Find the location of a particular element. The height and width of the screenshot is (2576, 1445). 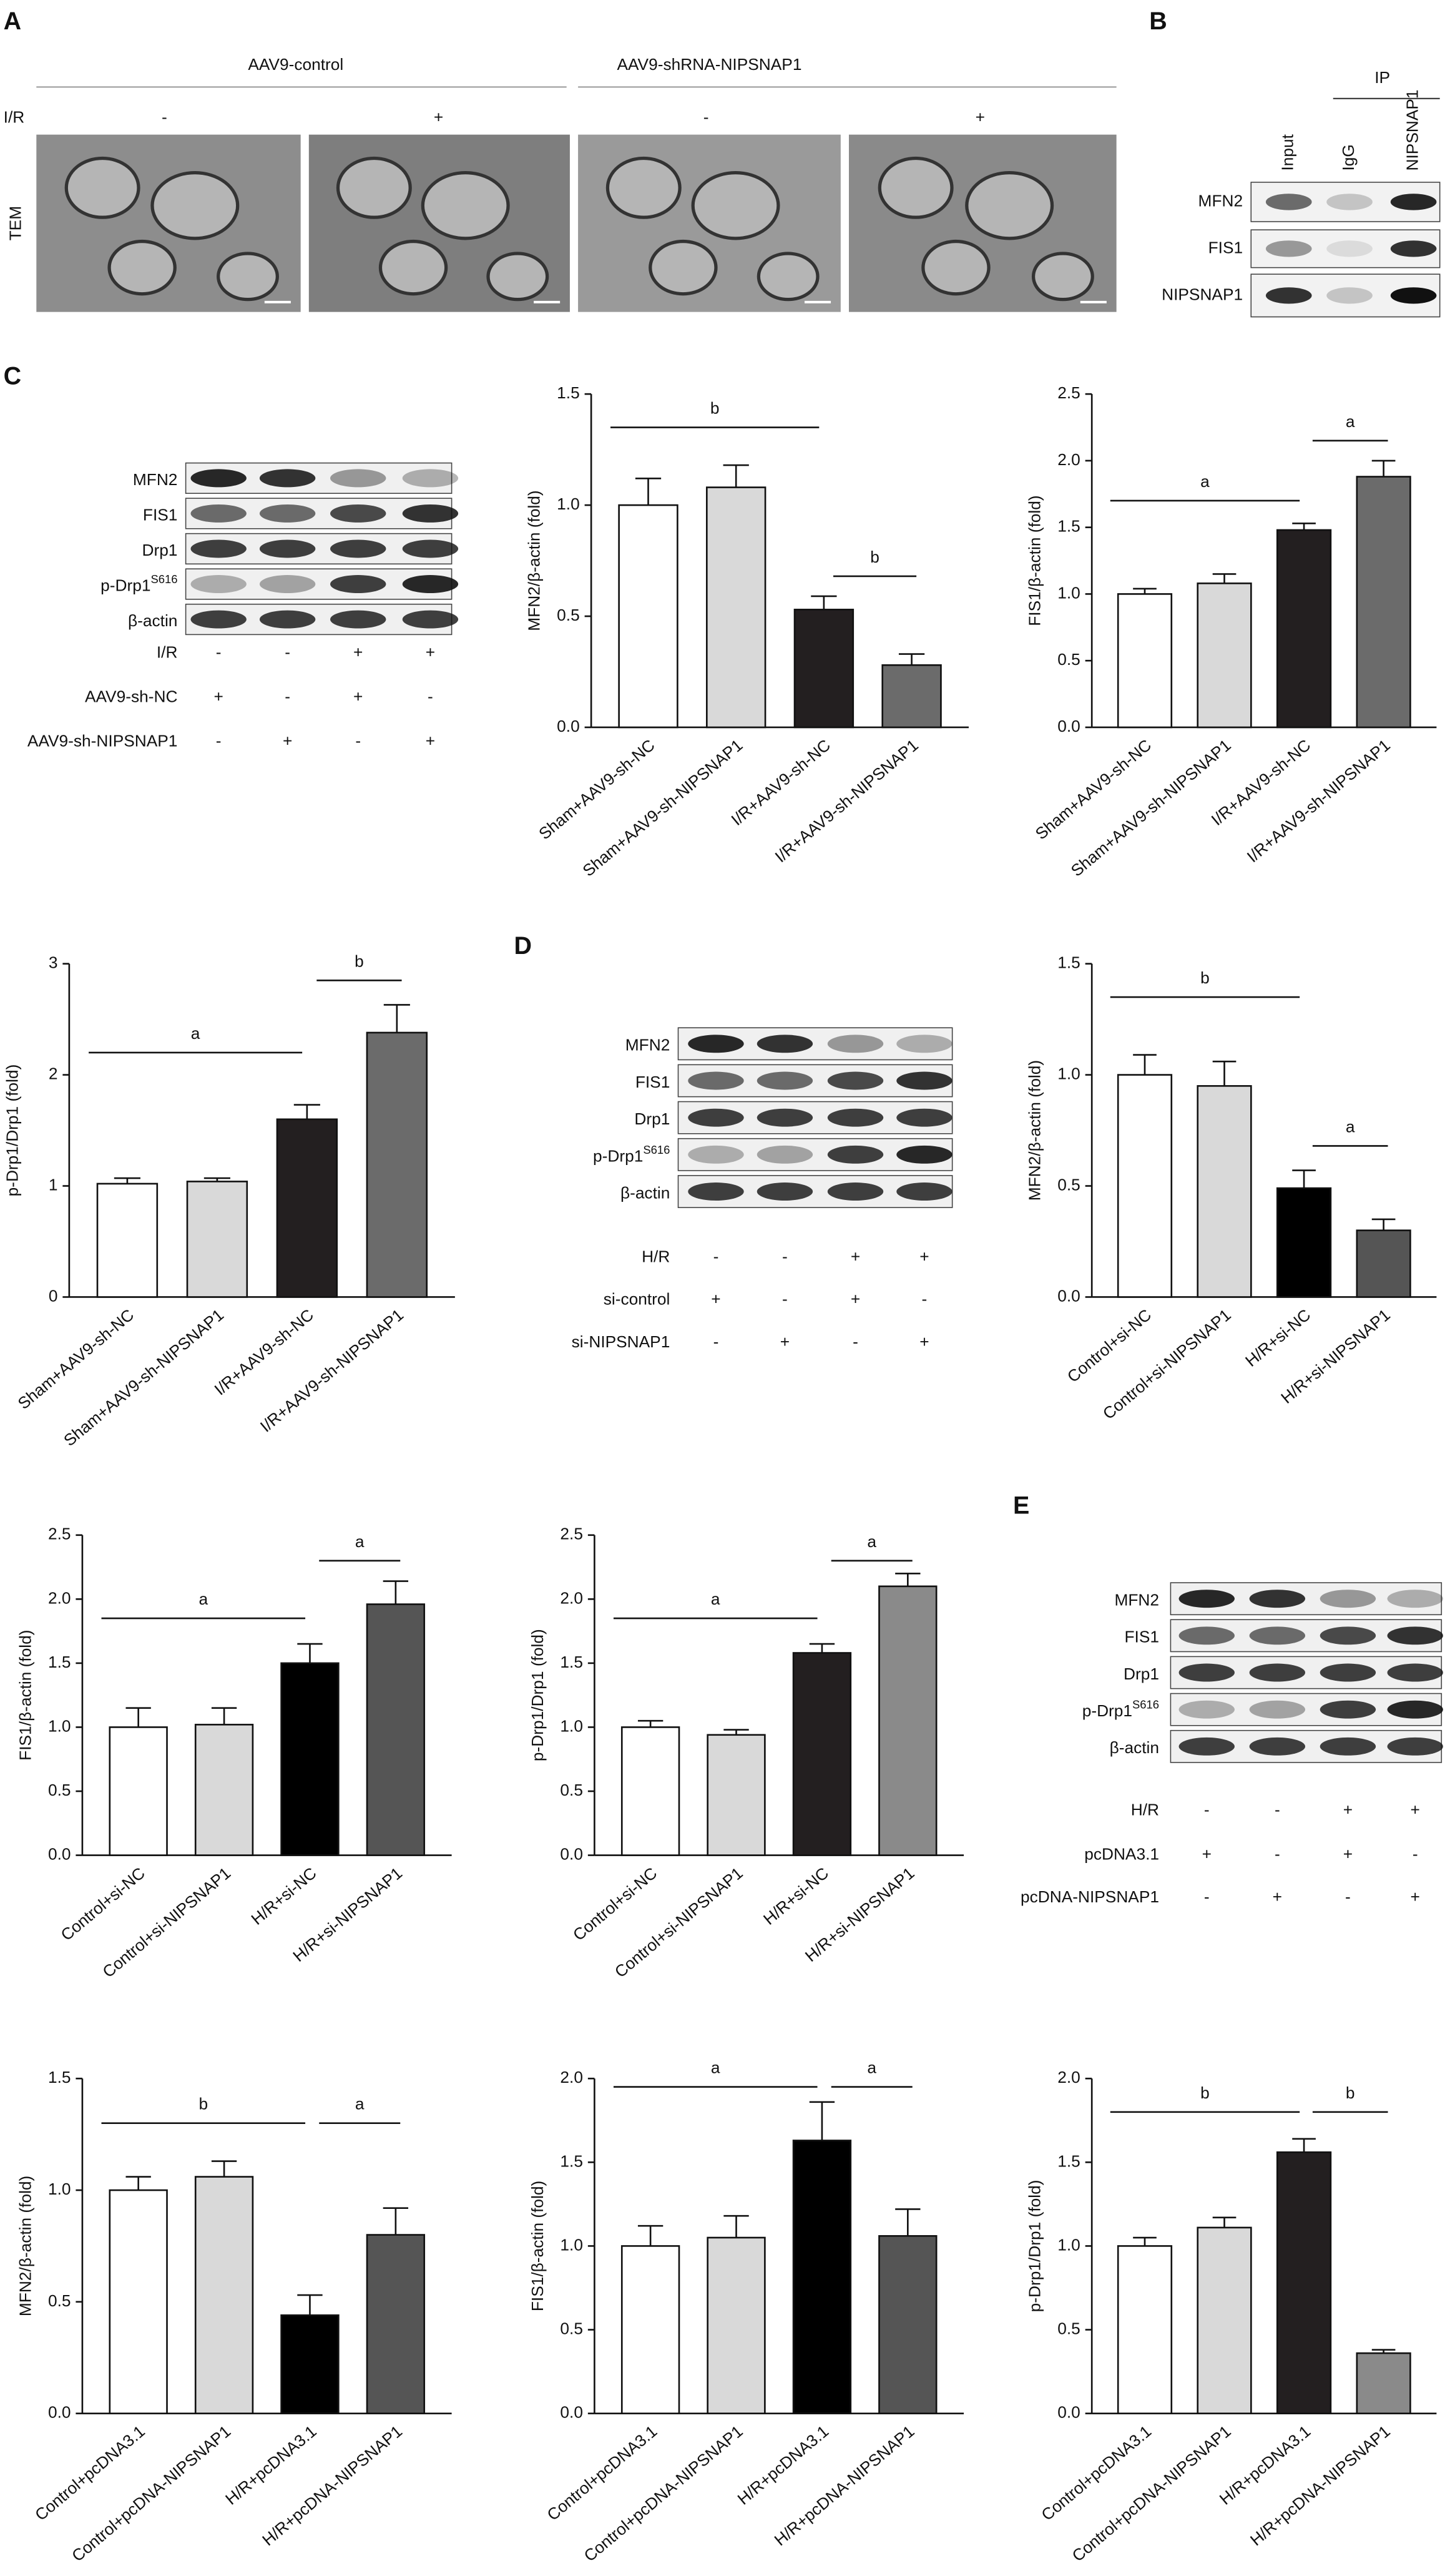

condition-label: AAV9-sh-NC is located at coordinates (131, 696).